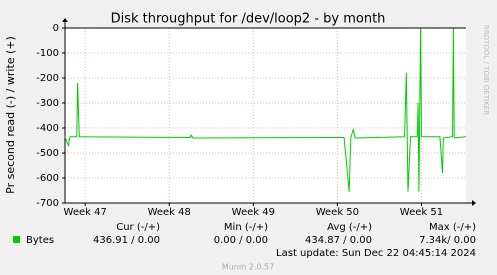 The width and height of the screenshot is (497, 275). Describe the element at coordinates (241, 240) in the screenshot. I see `legend-value: 0.00 / 0.00` at that location.